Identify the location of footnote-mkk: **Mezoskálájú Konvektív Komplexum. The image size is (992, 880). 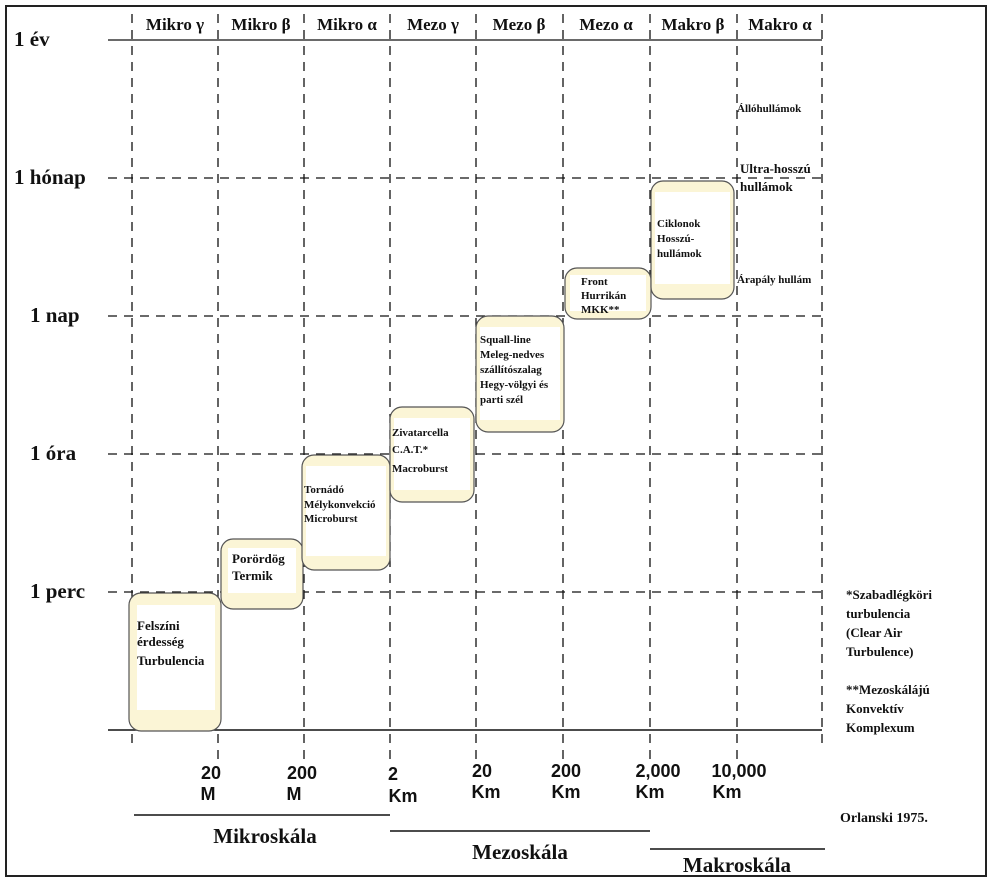
(889, 708).